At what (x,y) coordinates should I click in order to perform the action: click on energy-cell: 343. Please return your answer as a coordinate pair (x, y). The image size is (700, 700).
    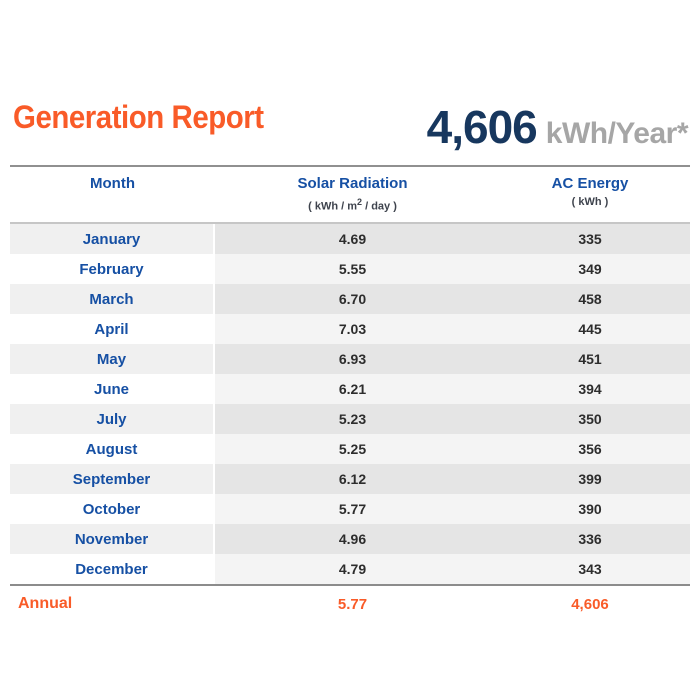
    Looking at the image, I should click on (590, 569).